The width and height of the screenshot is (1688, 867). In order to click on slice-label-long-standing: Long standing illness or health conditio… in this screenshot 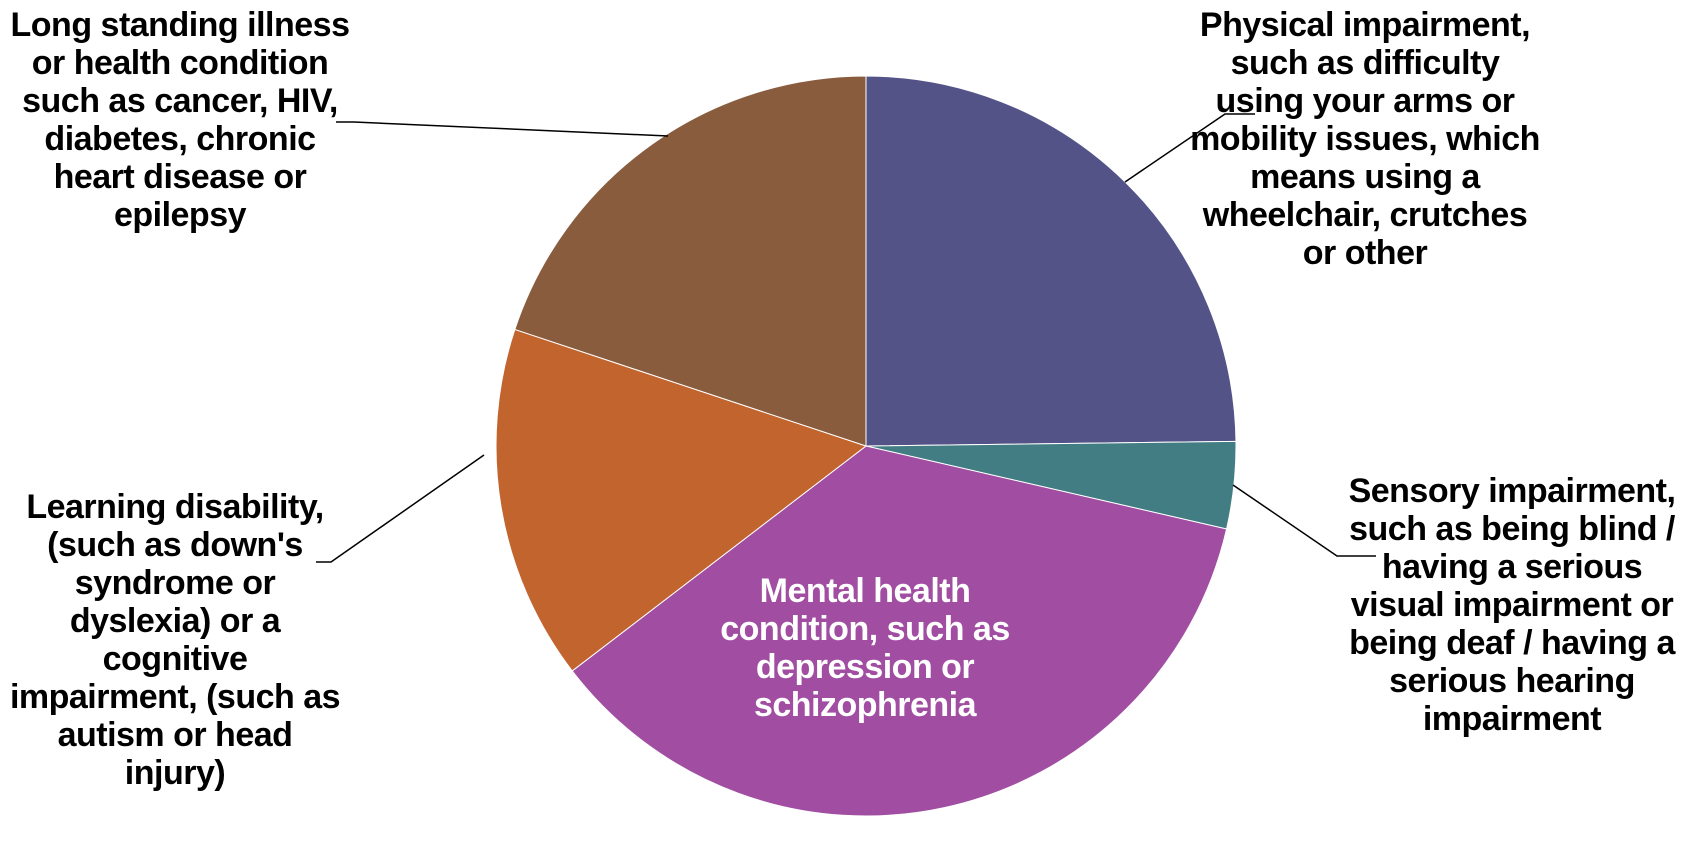, I will do `click(180, 120)`.